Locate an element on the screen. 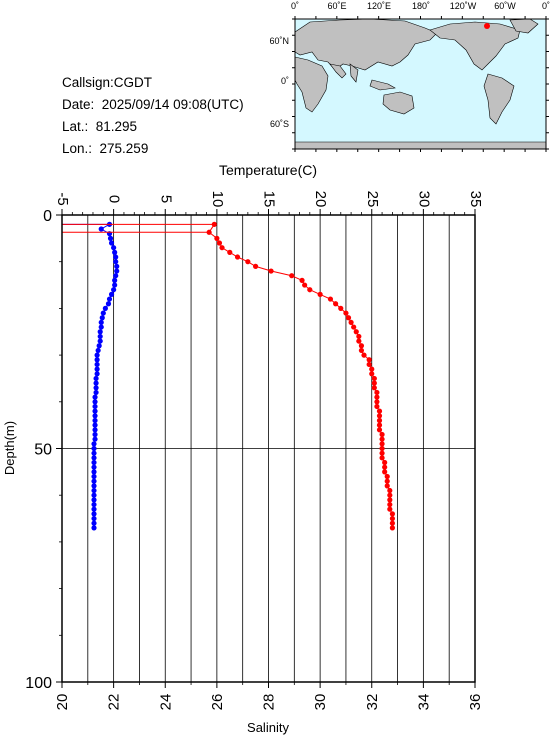 The height and width of the screenshot is (736, 553). temperature-tick-label: 35 is located at coordinates (475, 199).